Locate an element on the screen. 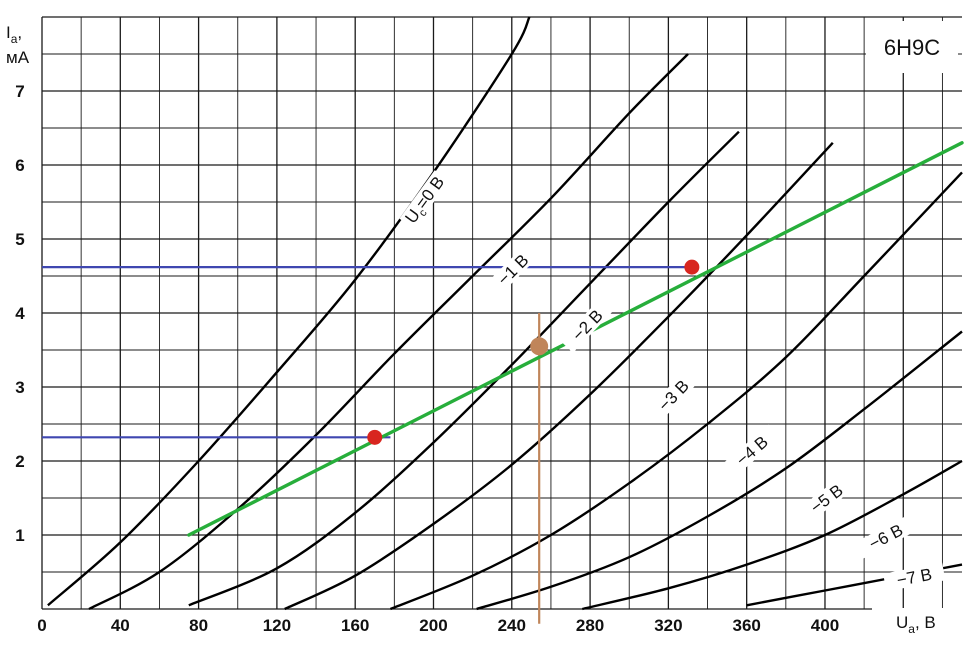 The width and height of the screenshot is (980, 647). chart-title: 6Н9С is located at coordinates (912, 47).